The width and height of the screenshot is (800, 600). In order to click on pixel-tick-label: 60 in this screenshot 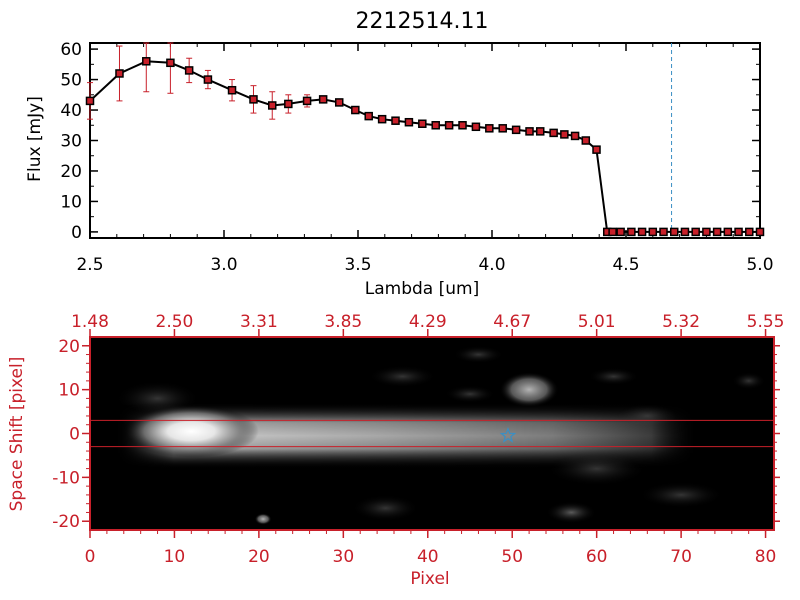, I will do `click(597, 557)`.